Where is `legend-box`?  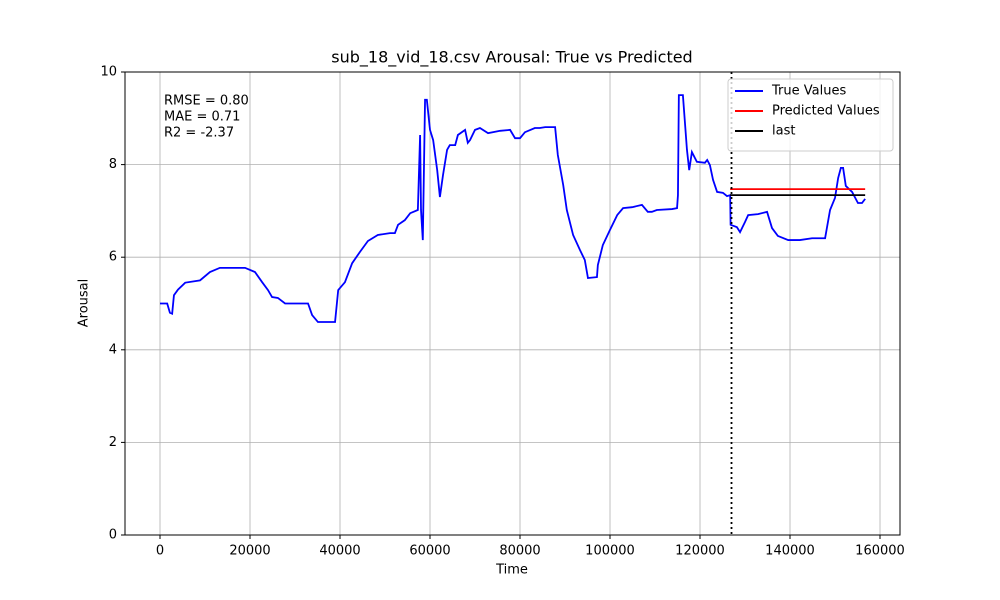
legend-box is located at coordinates (810, 115).